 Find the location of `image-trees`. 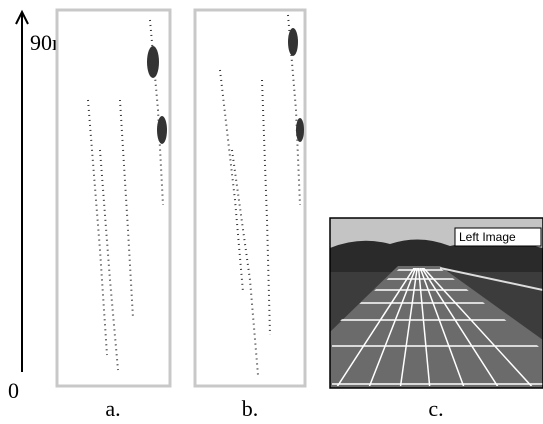

image-trees is located at coordinates (436, 255).